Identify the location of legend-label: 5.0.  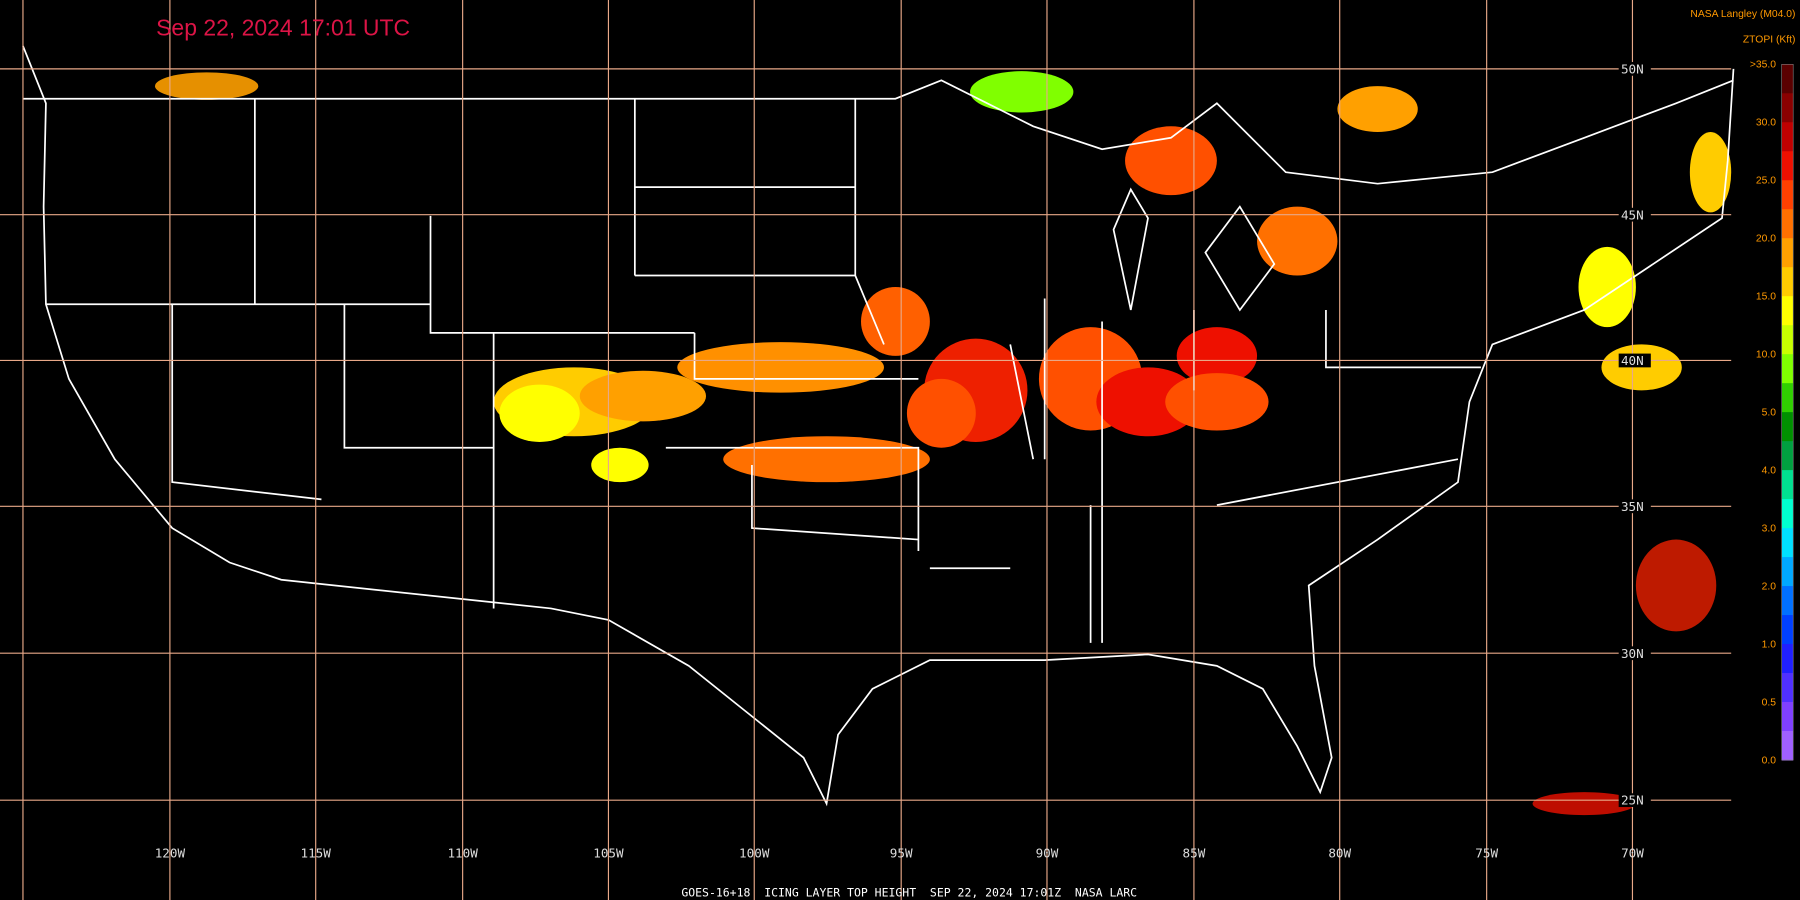
(1769, 413).